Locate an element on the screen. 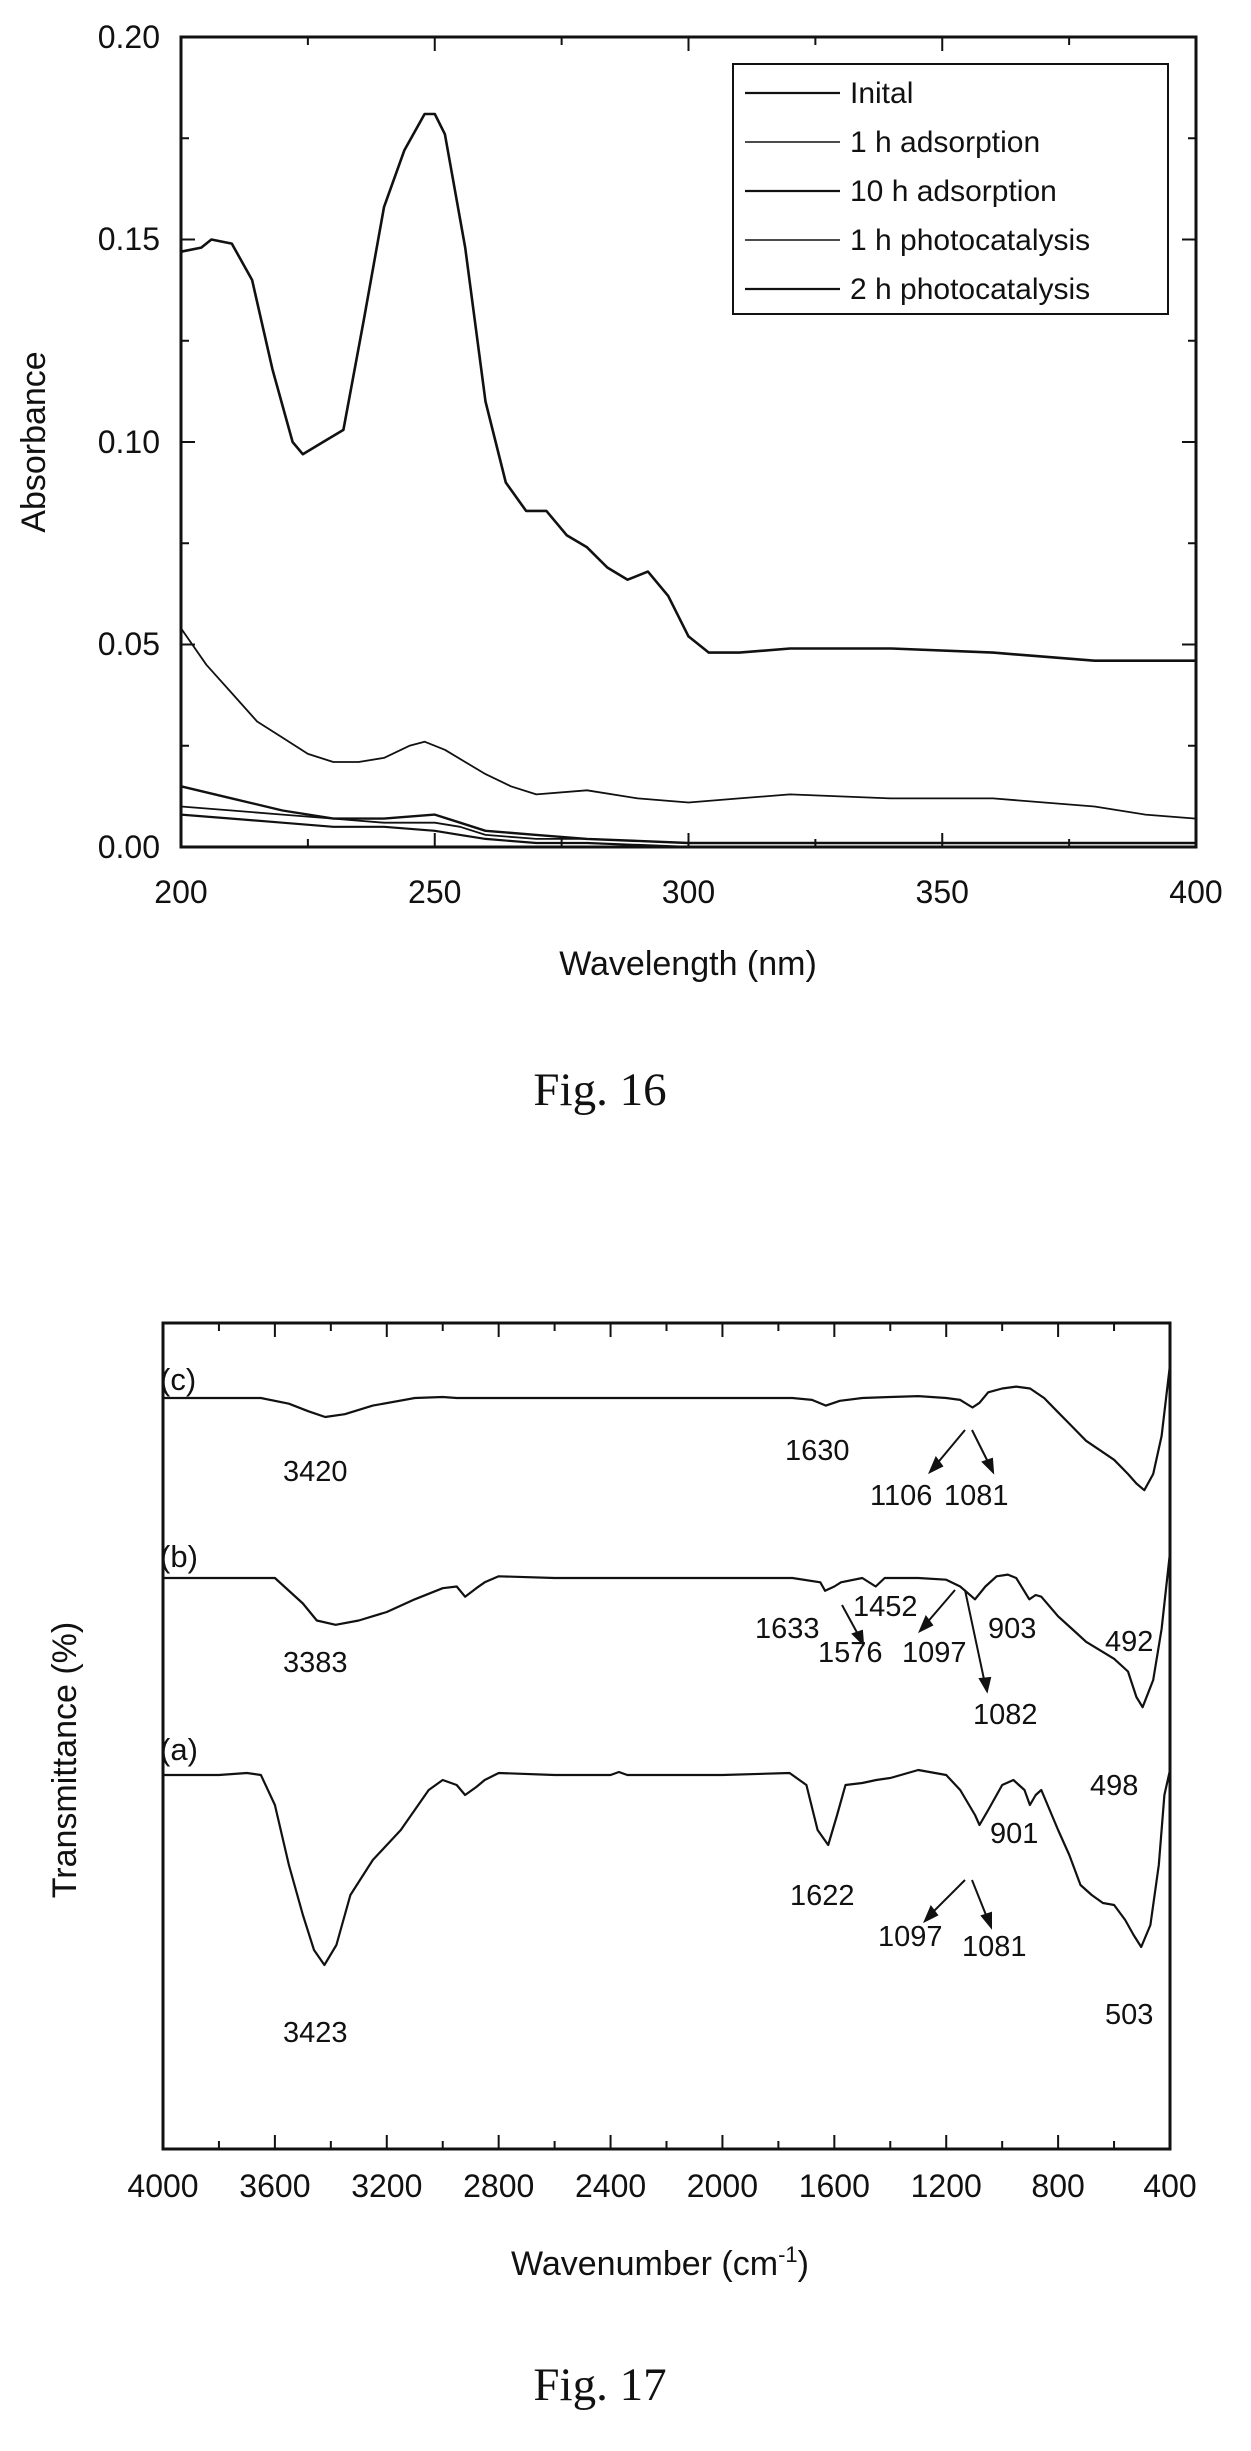  x-axis-title-sup: -1 is located at coordinates (788, 2254).